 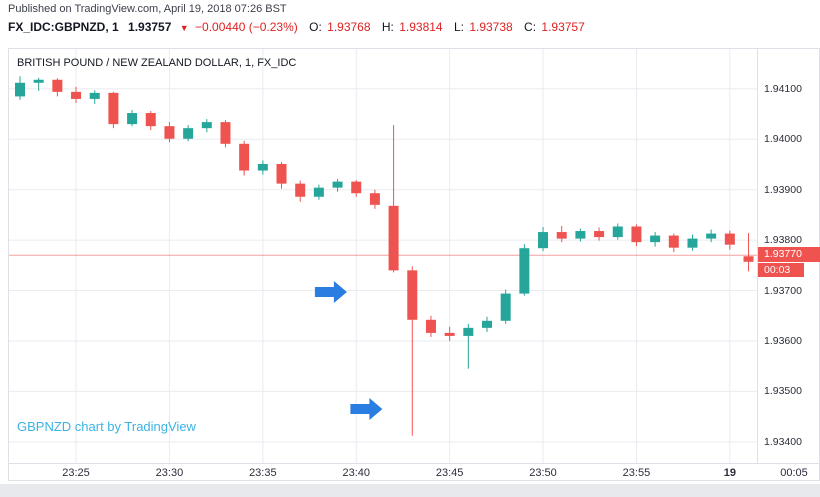 What do you see at coordinates (530, 27) in the screenshot?
I see `close-label: C:` at bounding box center [530, 27].